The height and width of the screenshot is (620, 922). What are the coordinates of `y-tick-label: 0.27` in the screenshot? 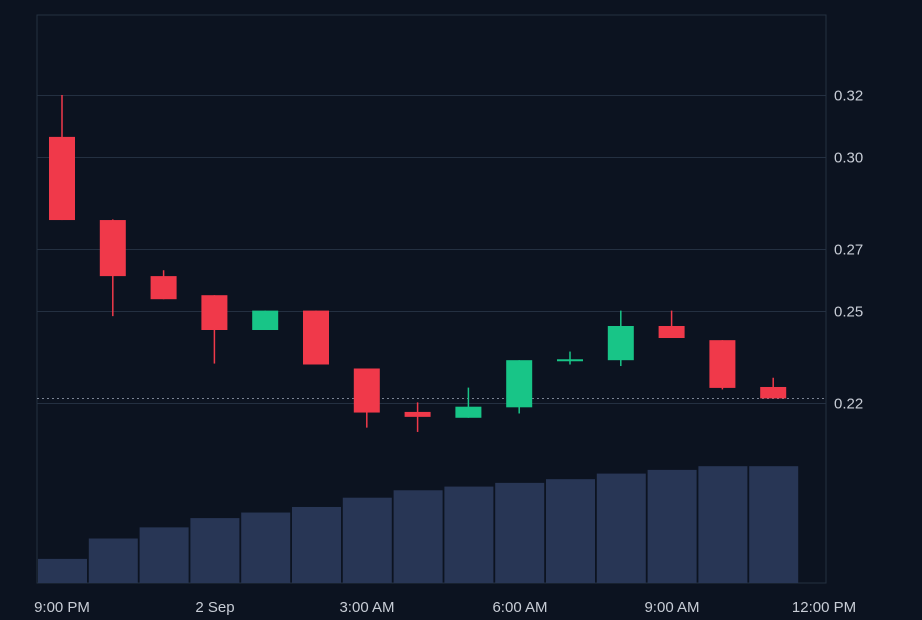 It's located at (848, 250).